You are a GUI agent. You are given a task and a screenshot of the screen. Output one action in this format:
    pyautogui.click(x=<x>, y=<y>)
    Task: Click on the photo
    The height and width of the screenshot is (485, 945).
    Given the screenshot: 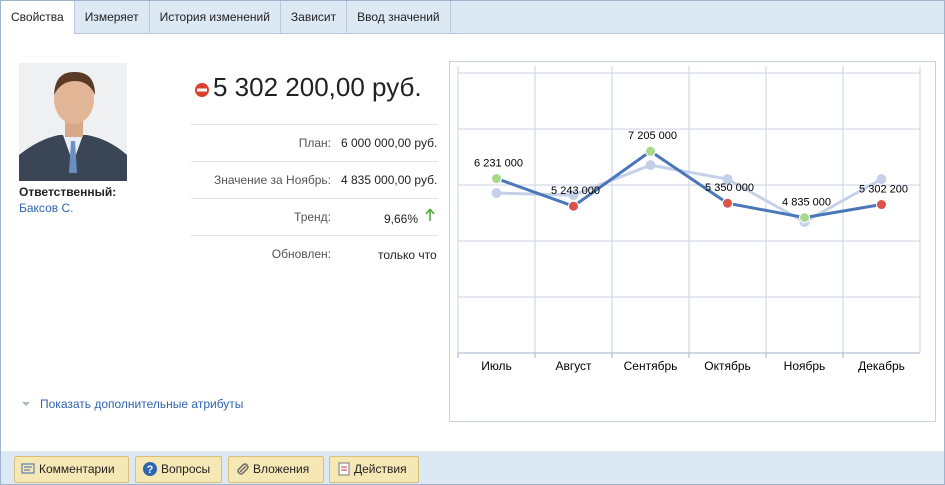 What is the action you would take?
    pyautogui.click(x=73, y=122)
    